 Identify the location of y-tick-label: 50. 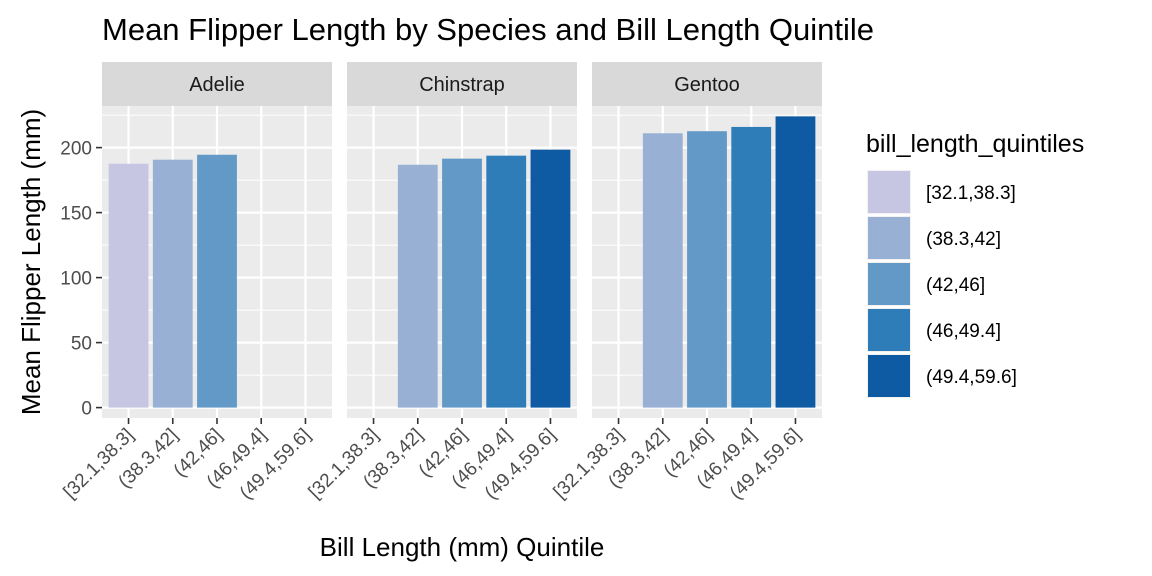
(81, 344).